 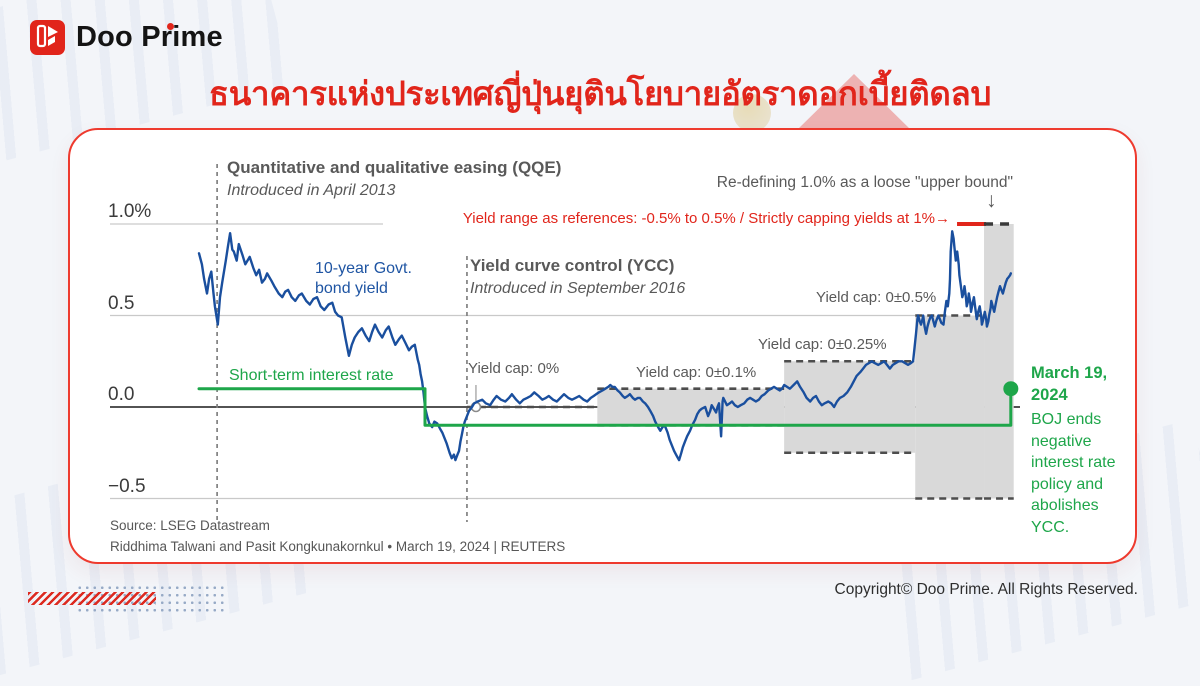 I want to click on y-tick-label: 0.5, so click(x=121, y=303).